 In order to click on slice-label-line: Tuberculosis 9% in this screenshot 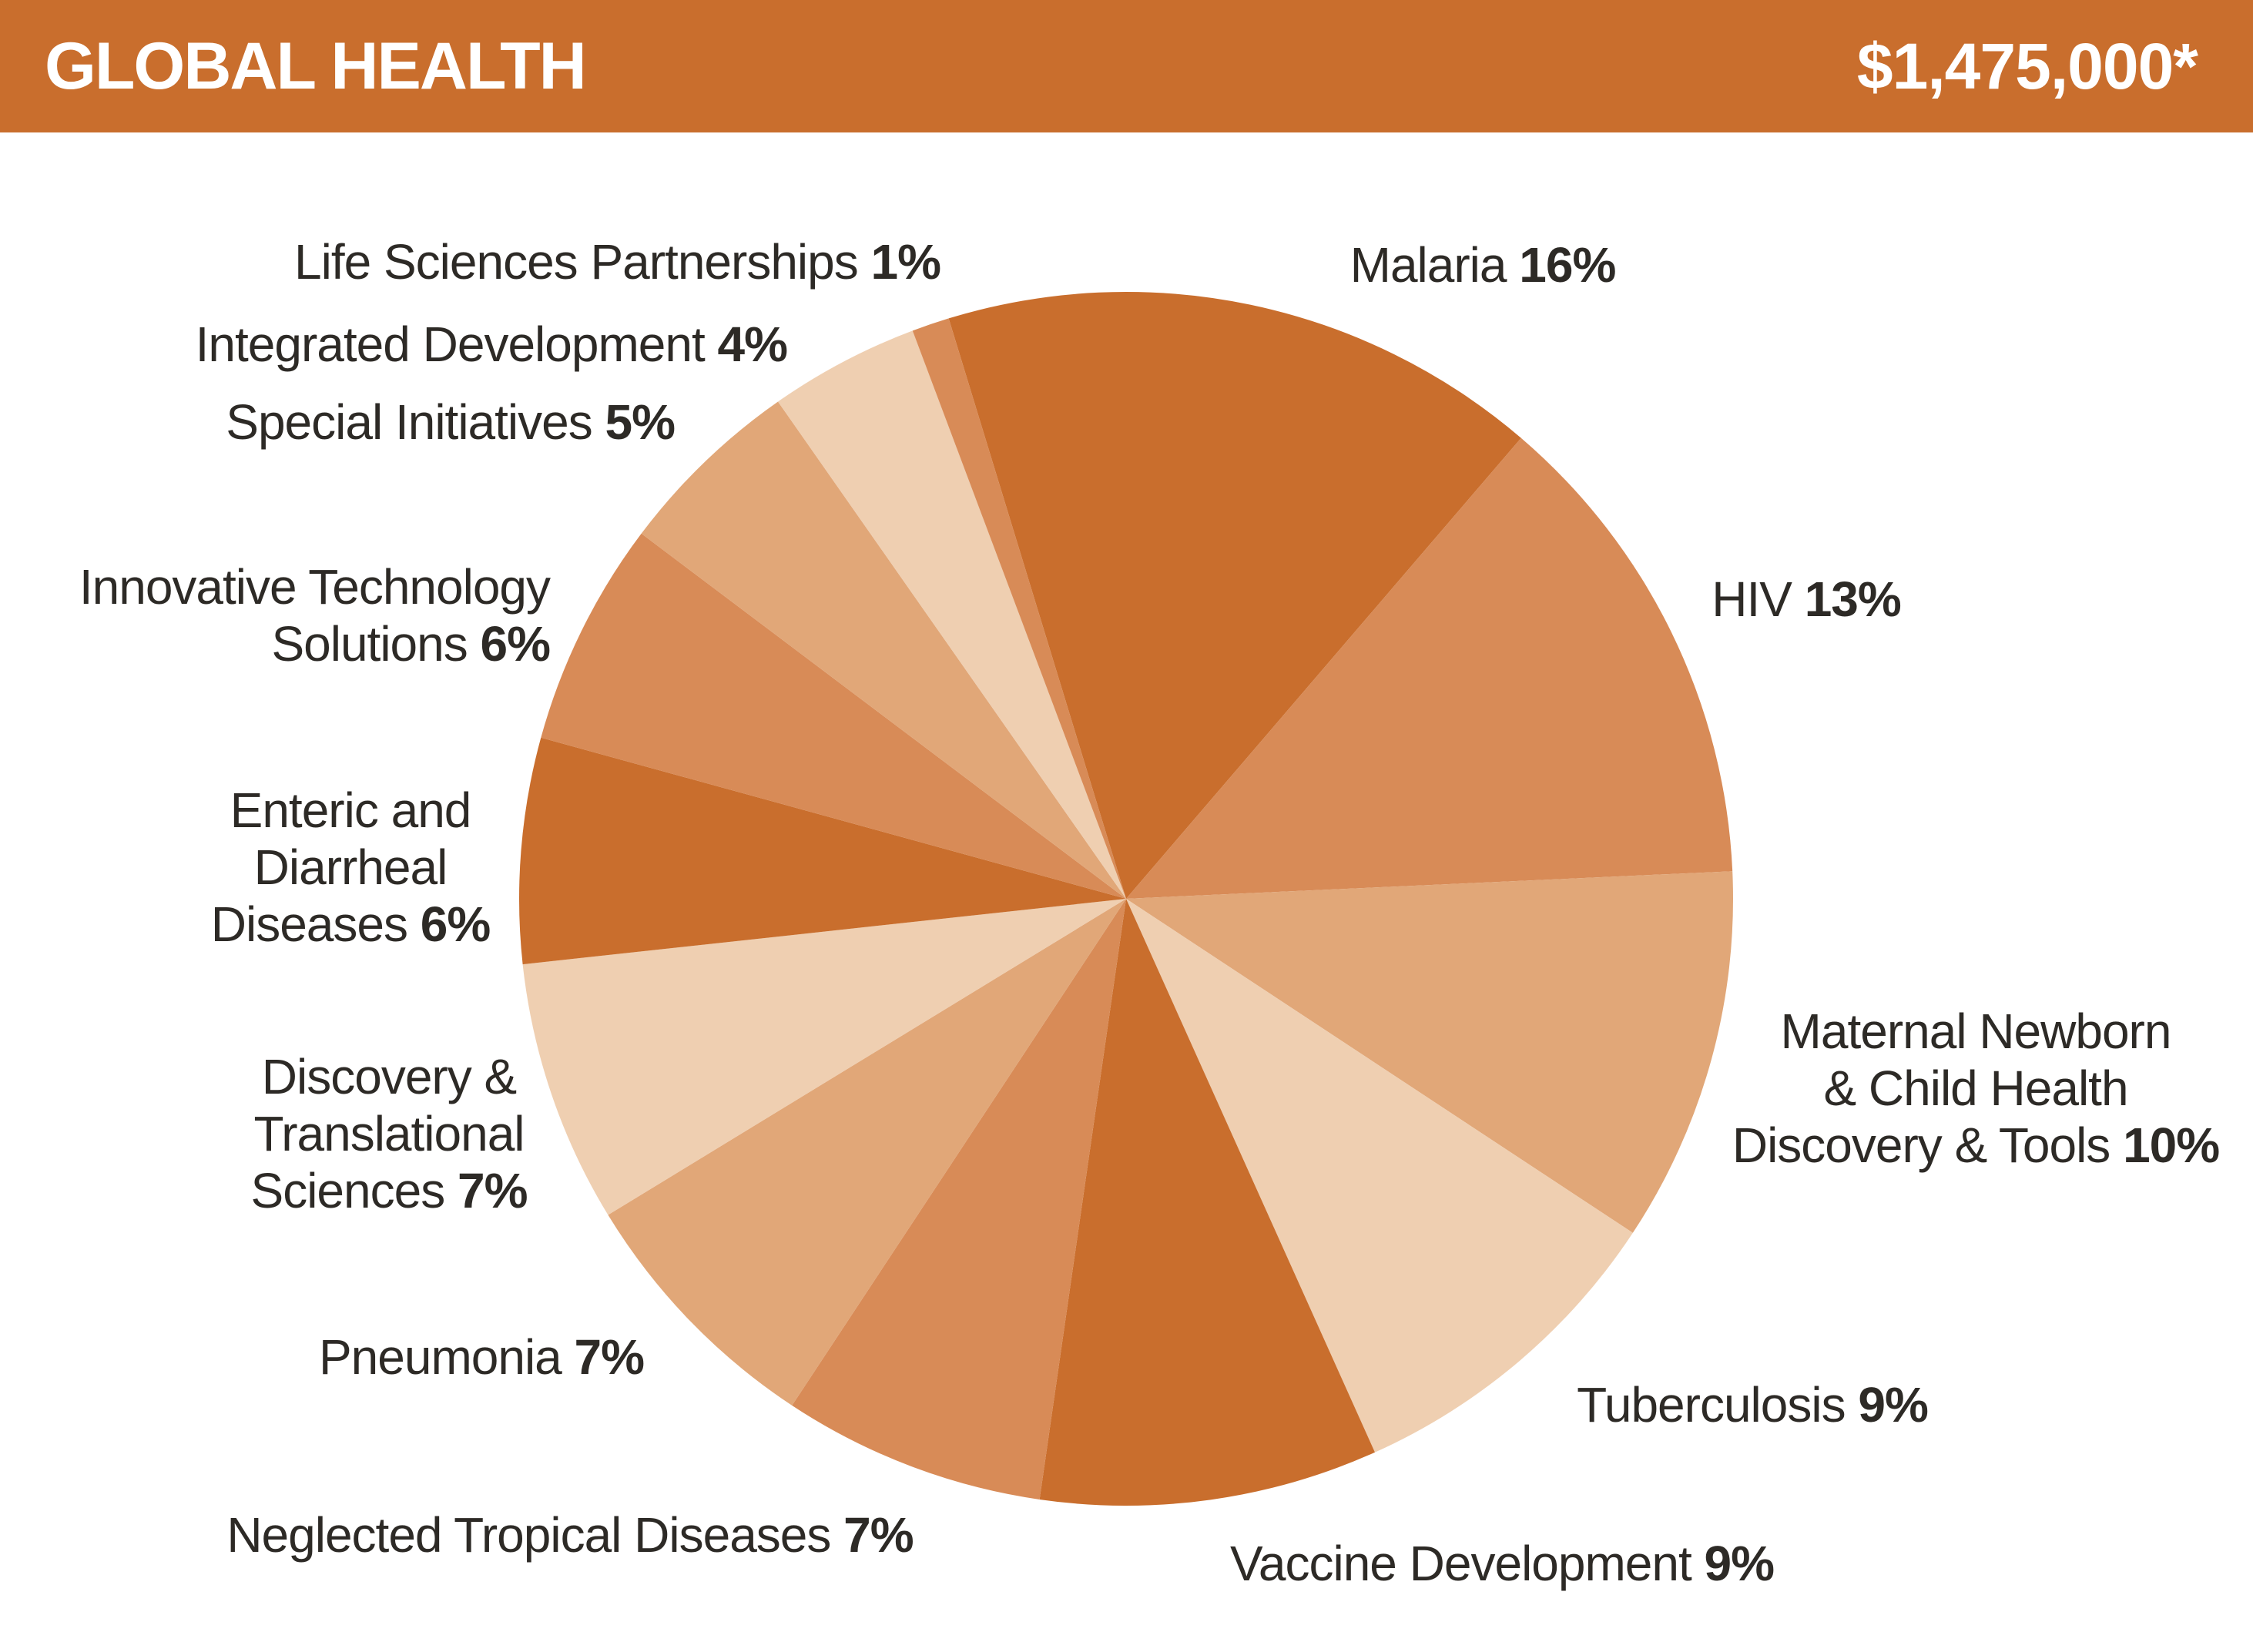, I will do `click(1753, 1405)`.